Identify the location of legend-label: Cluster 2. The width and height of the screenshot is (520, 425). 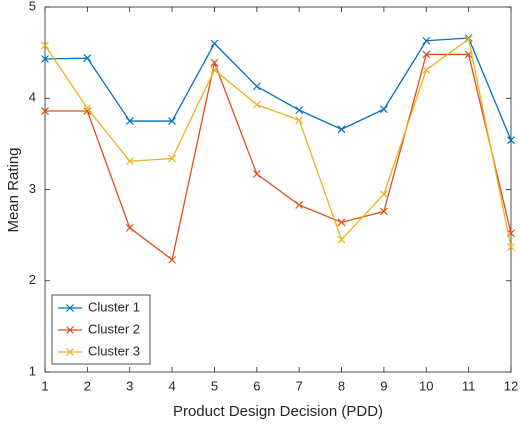
(114, 328).